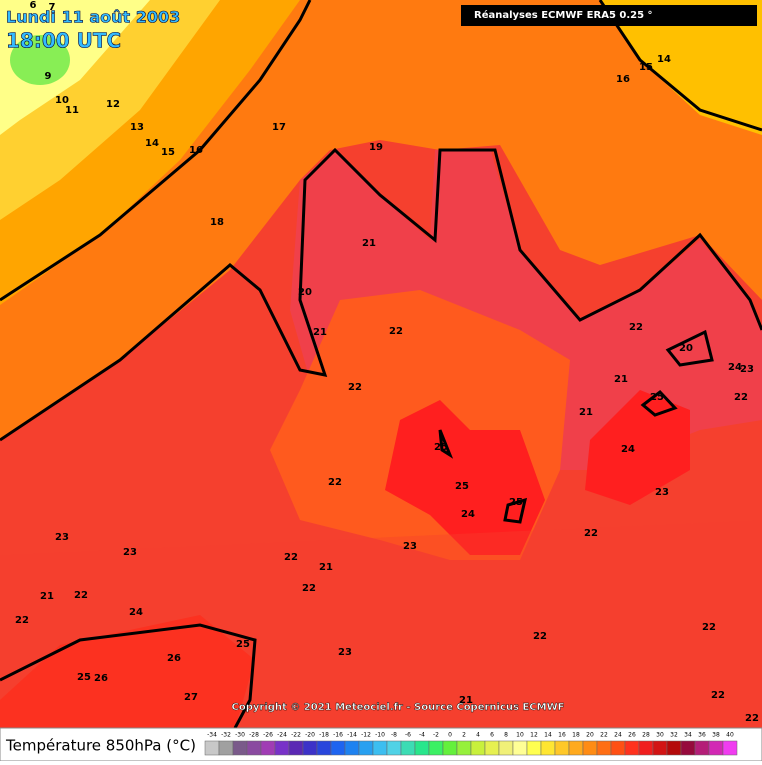 The width and height of the screenshot is (762, 765). I want to click on date: Lundi 11 août 2003, so click(93, 17).